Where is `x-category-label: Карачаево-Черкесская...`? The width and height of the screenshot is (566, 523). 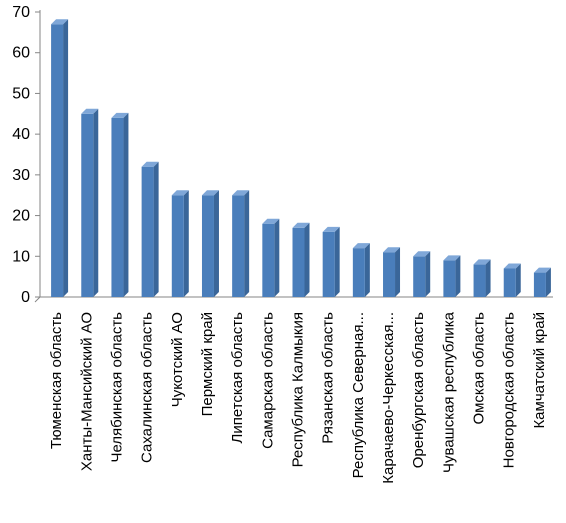 x-category-label: Карачаево-Черкесская... is located at coordinates (388, 398).